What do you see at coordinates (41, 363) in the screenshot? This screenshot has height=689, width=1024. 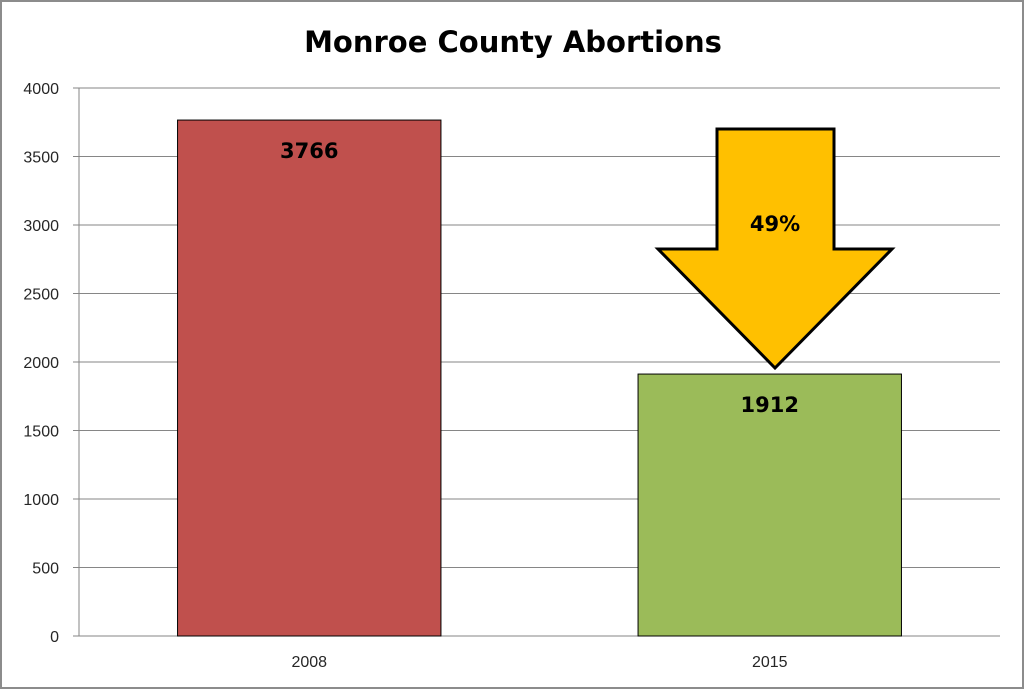 I see `y-tick-label: 2000` at bounding box center [41, 363].